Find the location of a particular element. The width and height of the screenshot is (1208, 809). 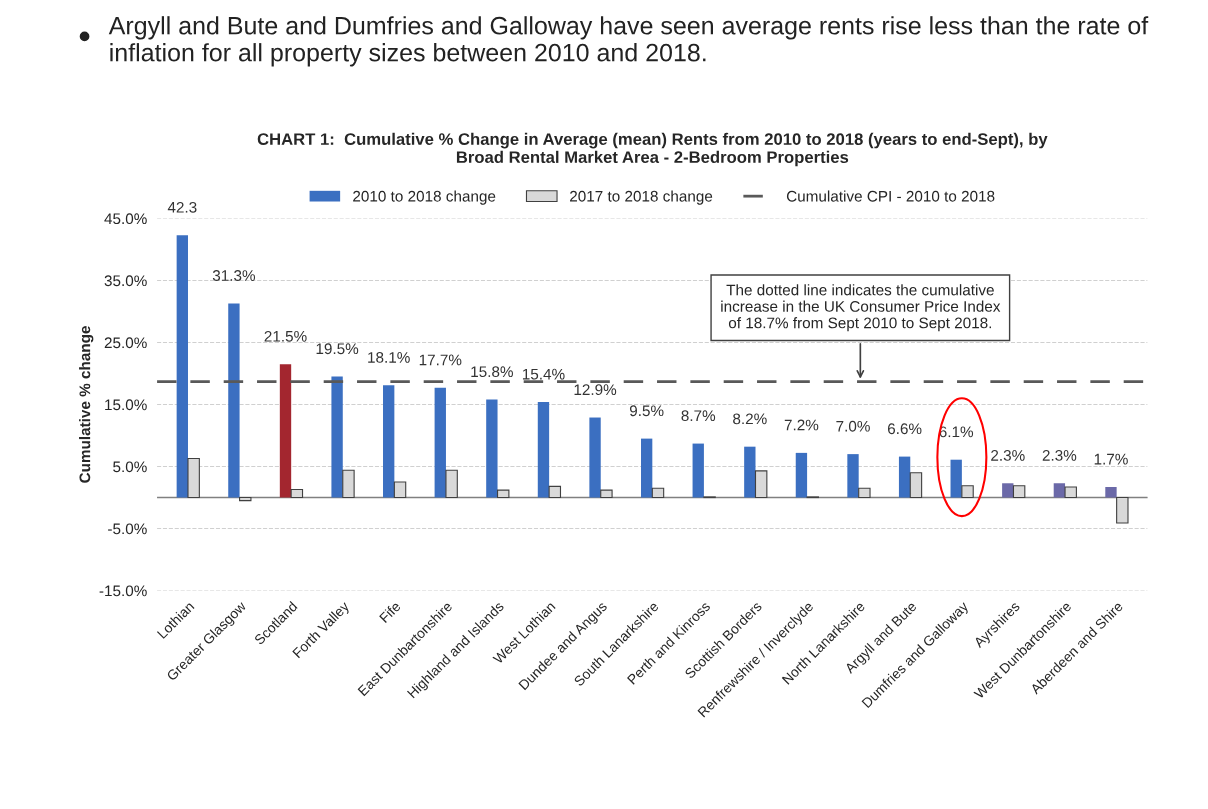

y-tick-label: -5.0% is located at coordinates (127, 529).